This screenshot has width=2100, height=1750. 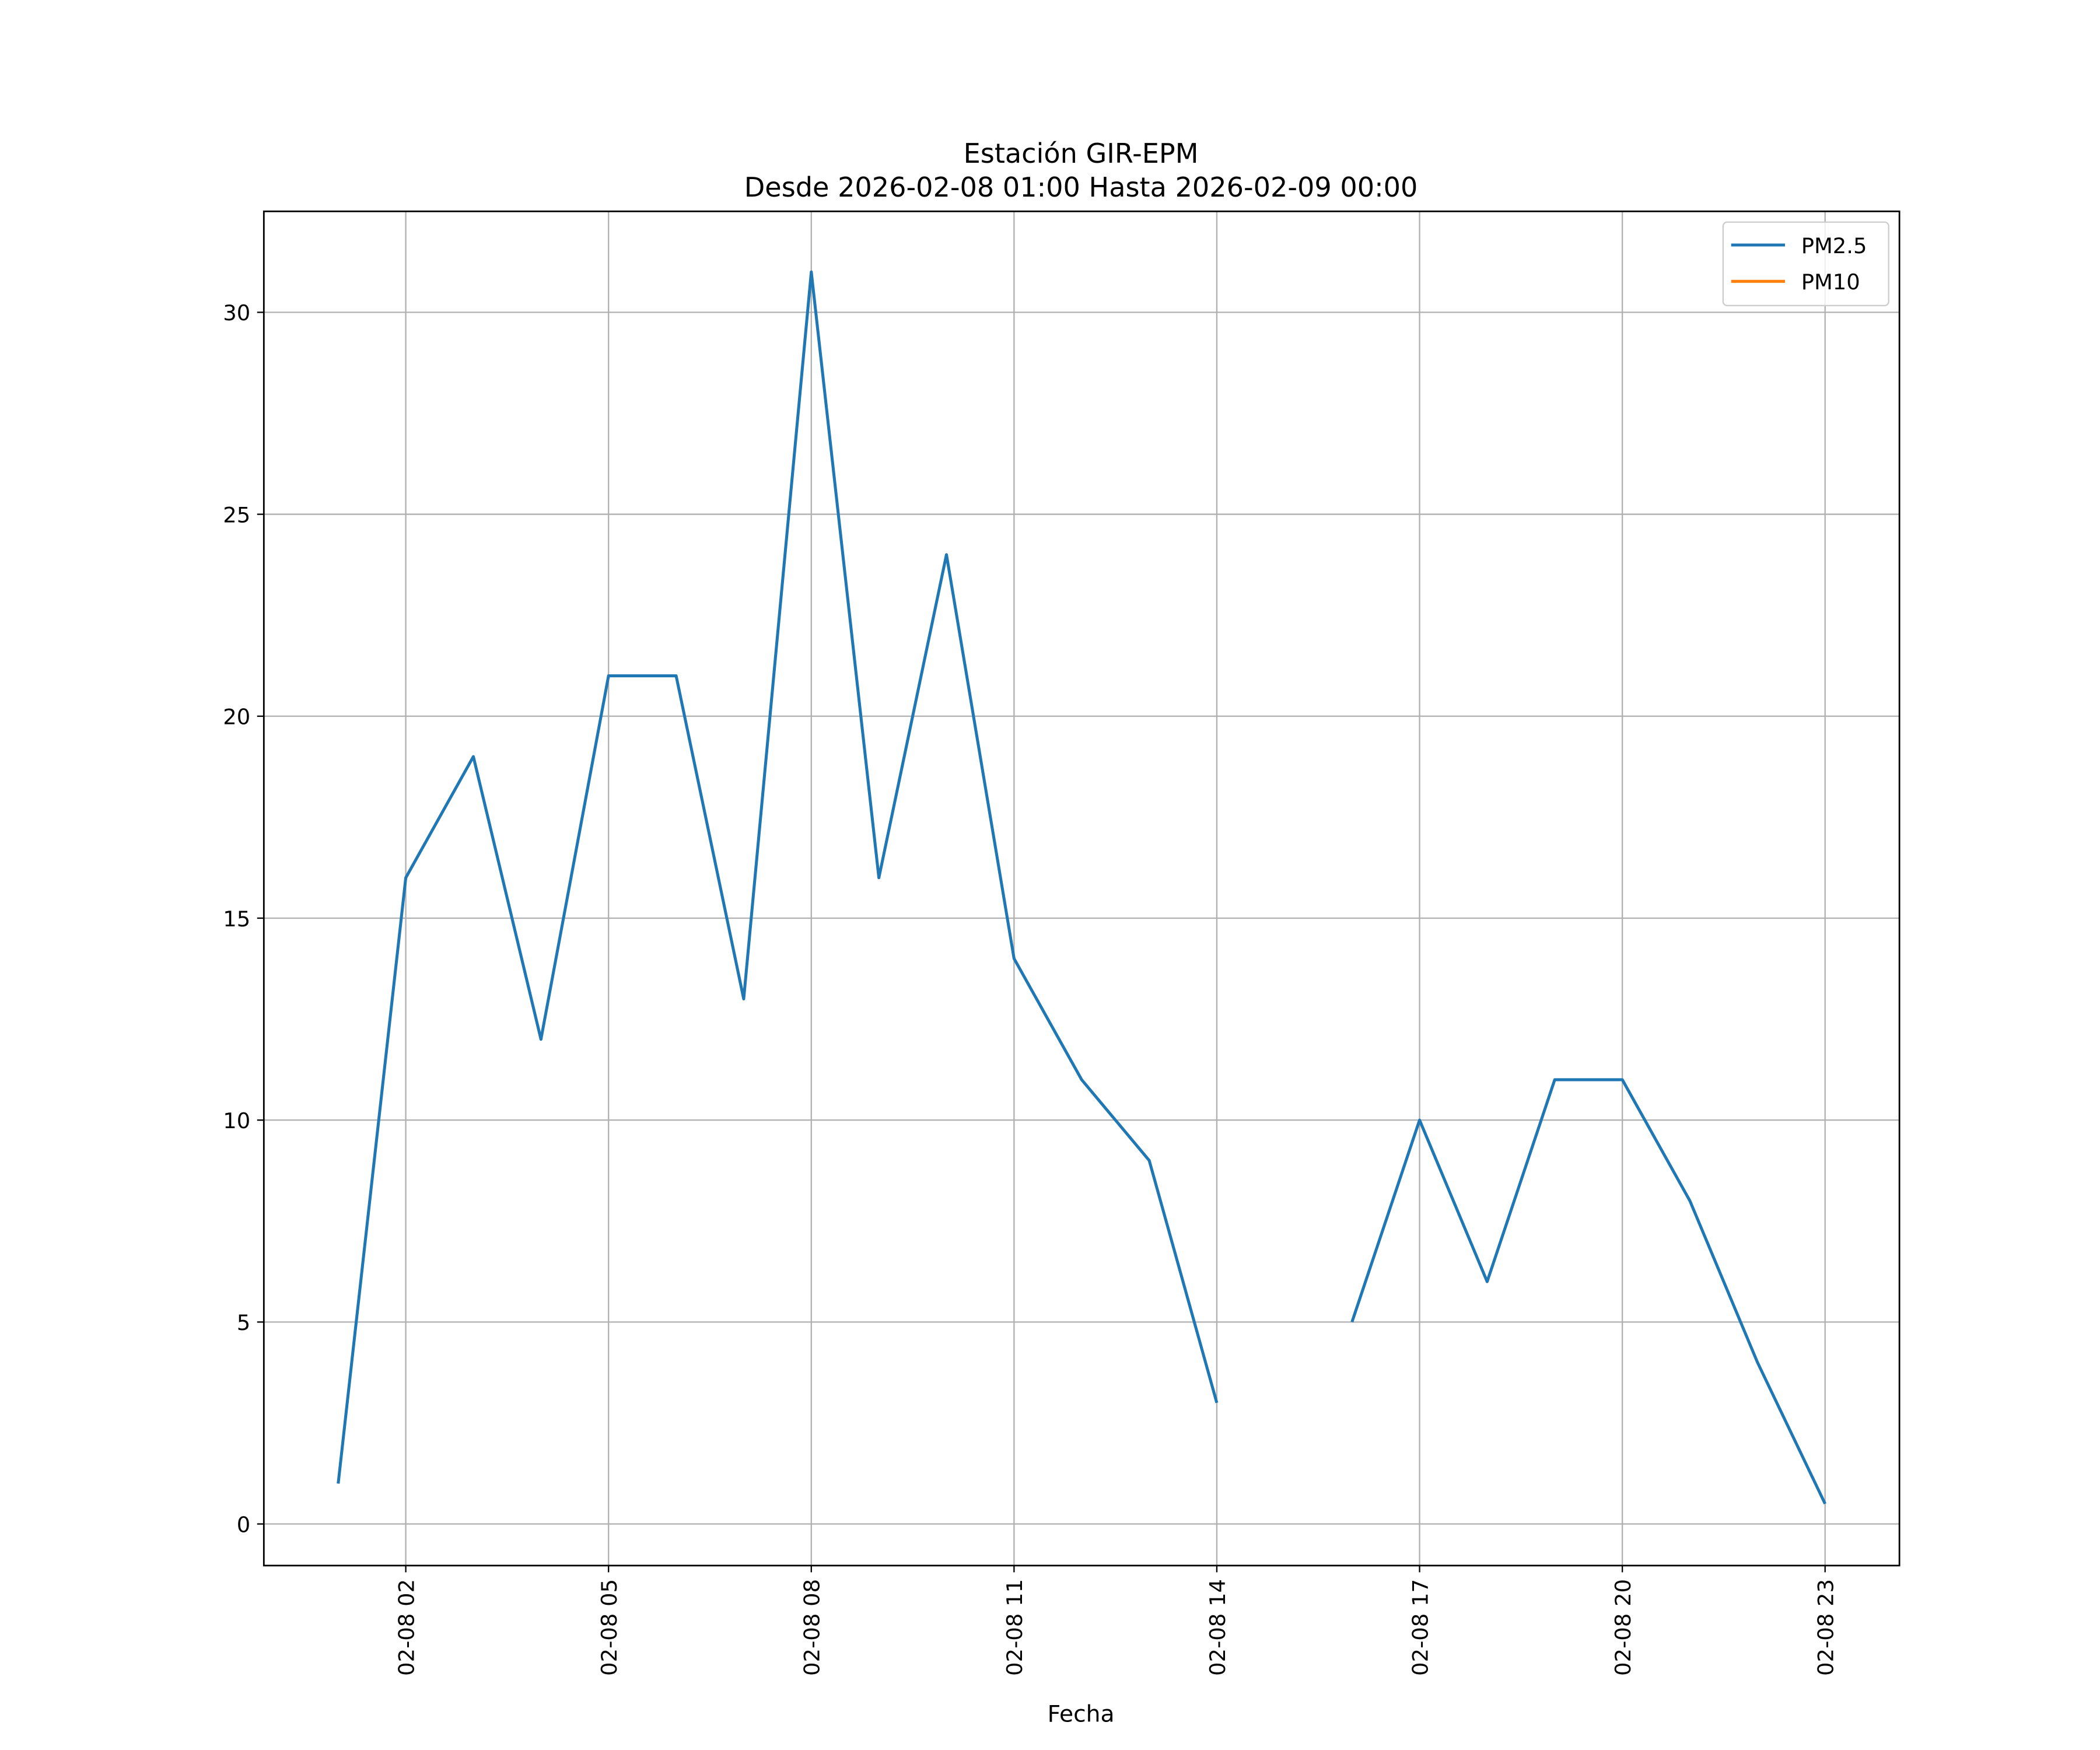 I want to click on y-tick-label: 20, so click(x=236, y=717).